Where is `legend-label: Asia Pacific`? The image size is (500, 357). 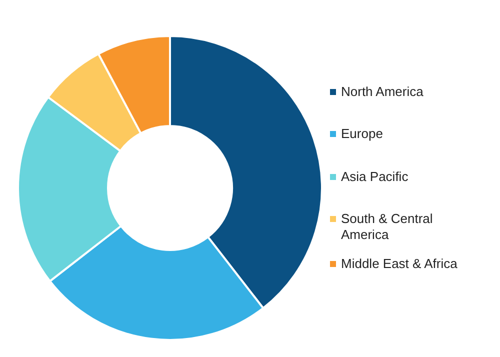 legend-label: Asia Pacific is located at coordinates (375, 176).